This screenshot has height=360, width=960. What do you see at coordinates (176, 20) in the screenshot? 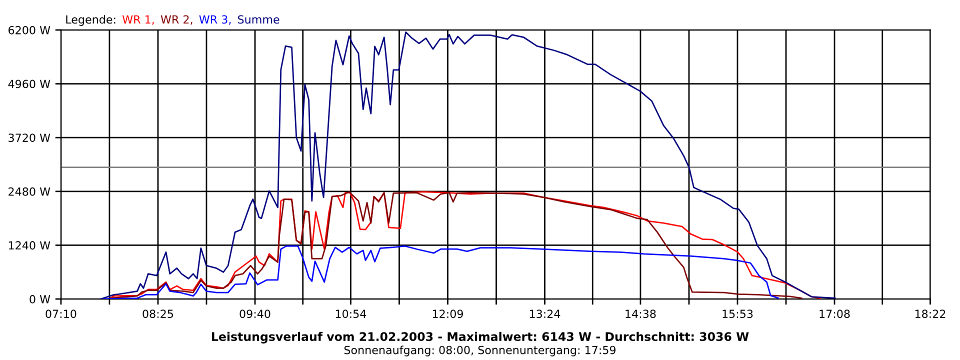
I see `text: WR 2,` at bounding box center [176, 20].